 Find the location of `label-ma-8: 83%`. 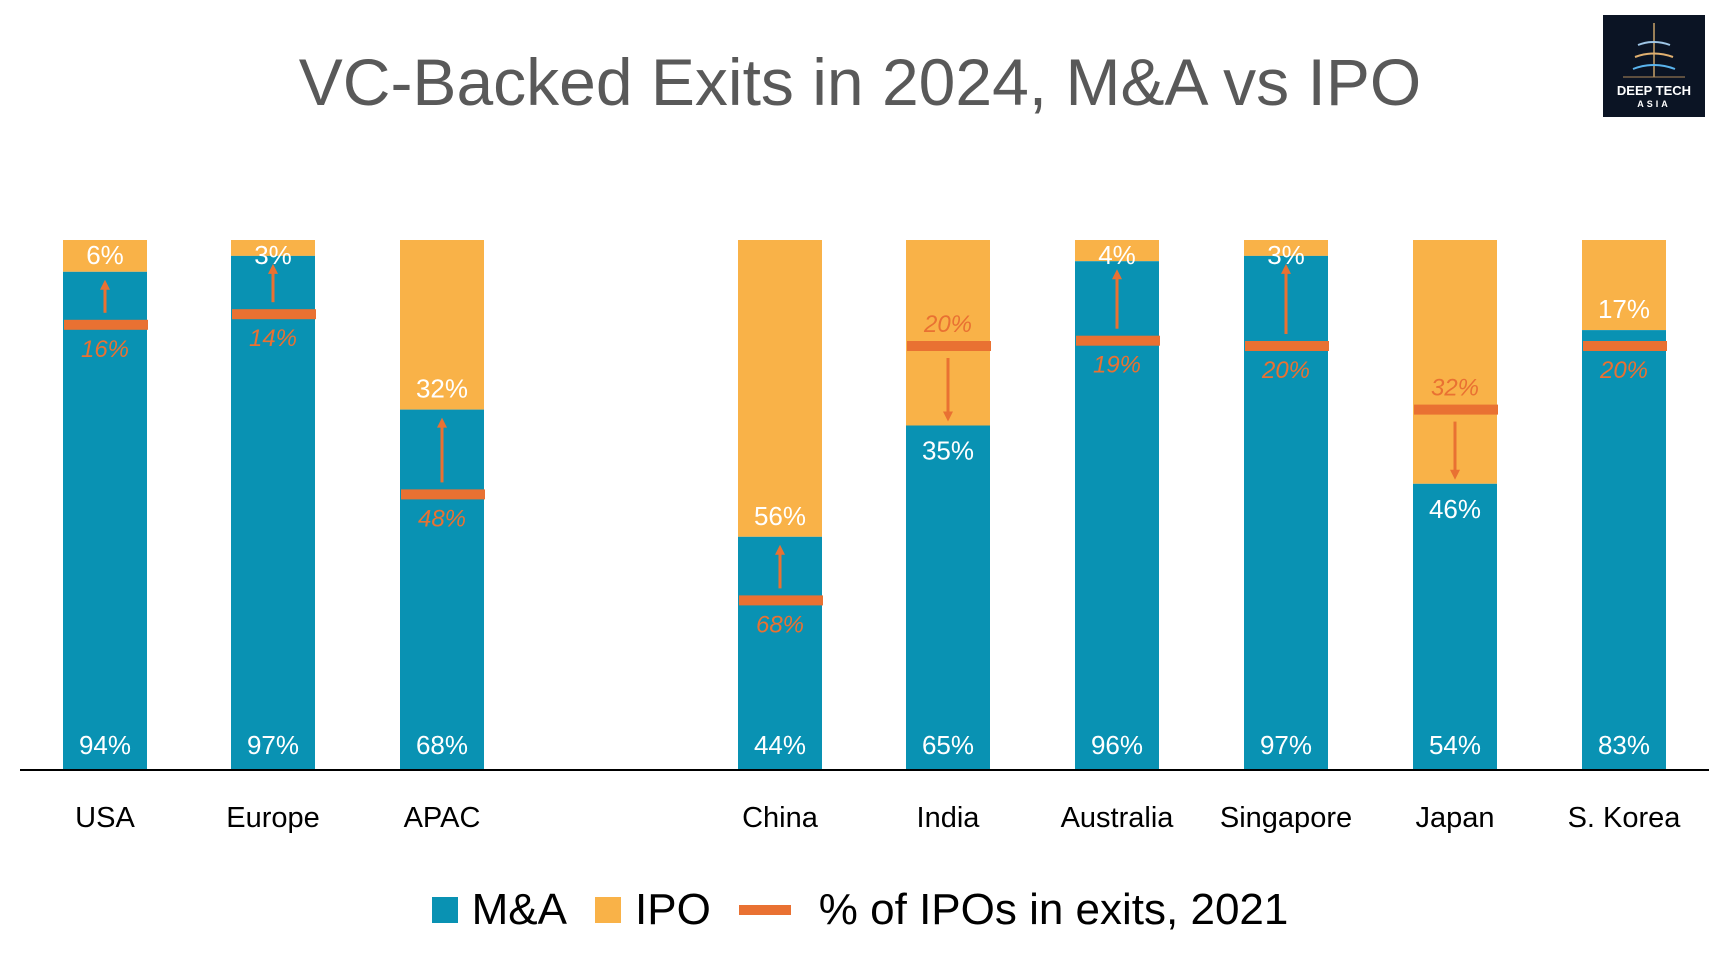

label-ma-8: 83% is located at coordinates (1624, 745).